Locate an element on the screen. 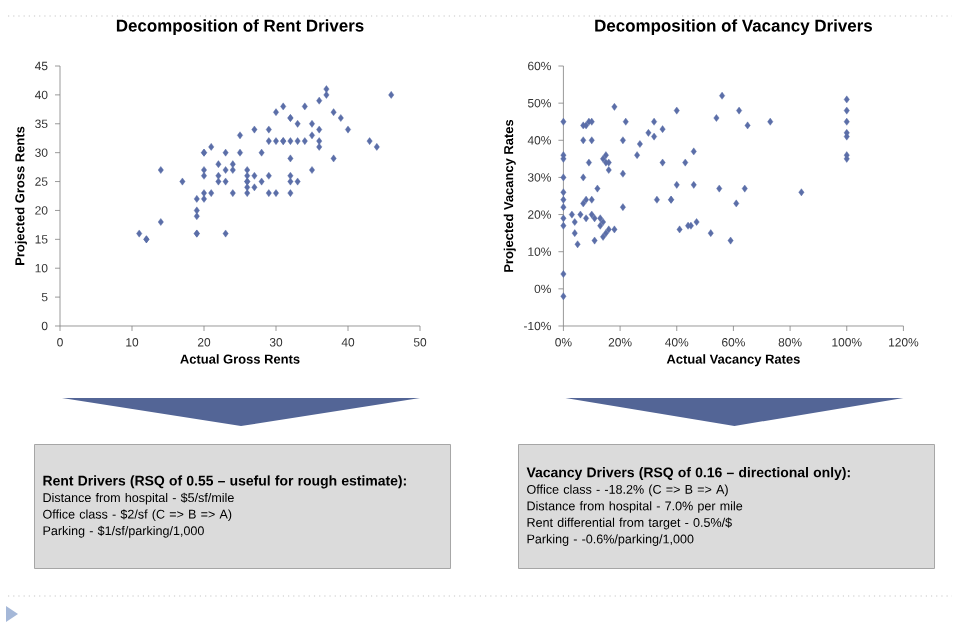  chart-title: Decomposition of Rent Drivers is located at coordinates (240, 27).